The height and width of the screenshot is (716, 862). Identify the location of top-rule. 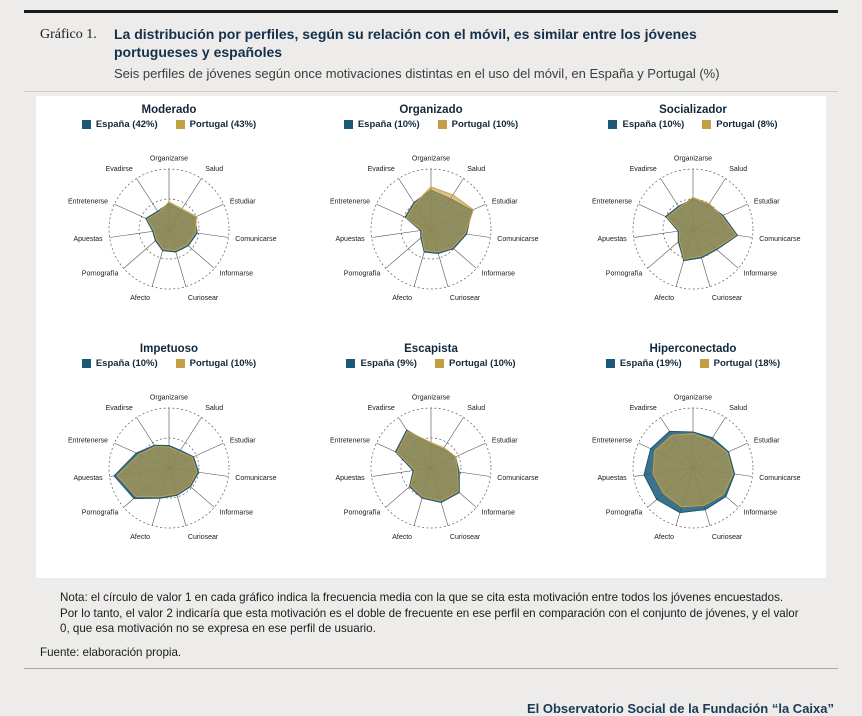
(431, 11).